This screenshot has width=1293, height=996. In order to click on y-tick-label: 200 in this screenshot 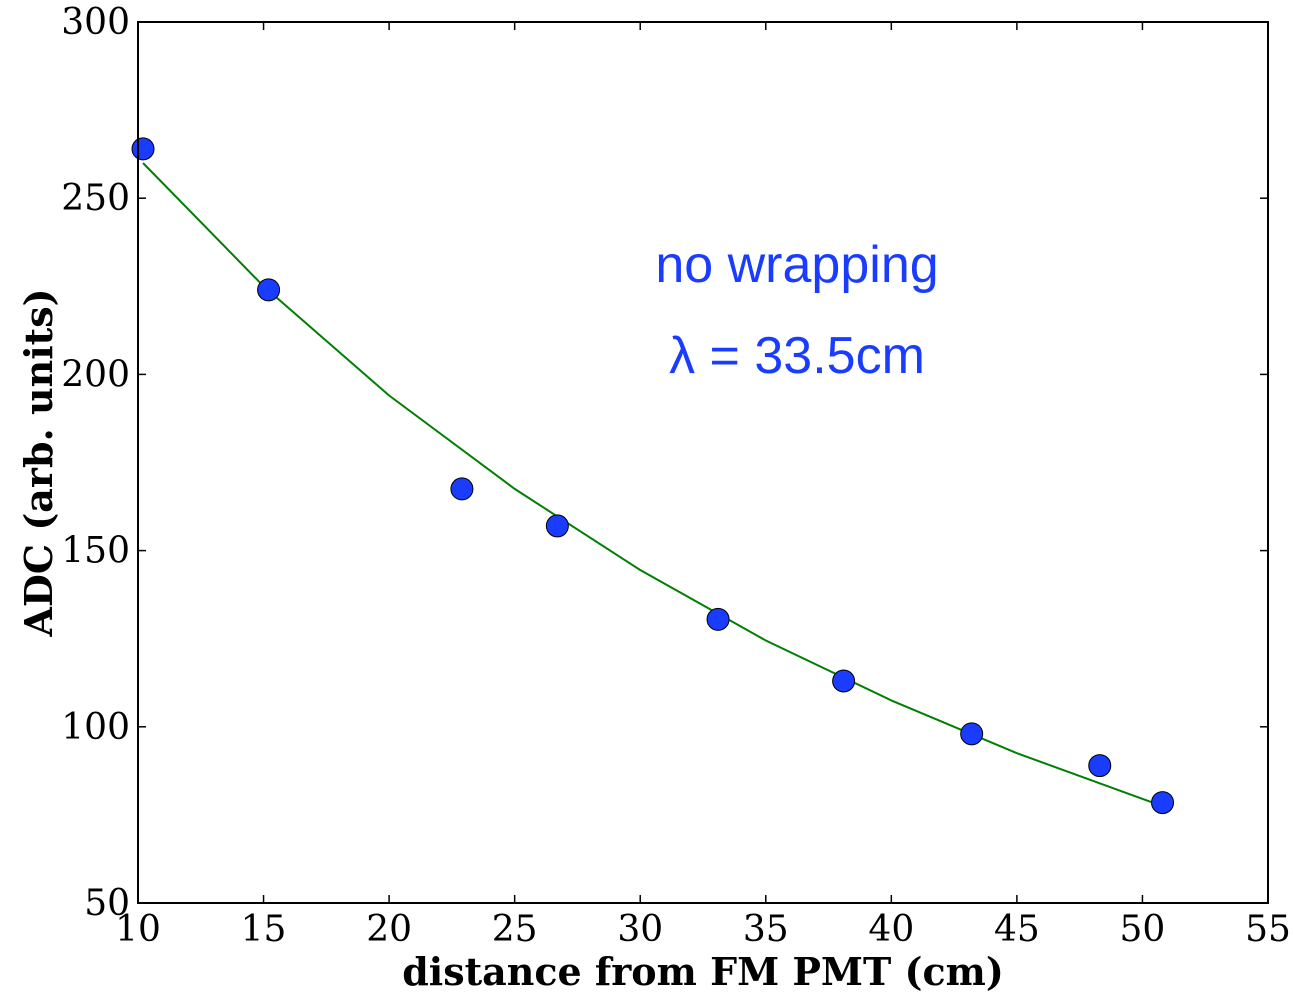, I will do `click(95, 374)`.